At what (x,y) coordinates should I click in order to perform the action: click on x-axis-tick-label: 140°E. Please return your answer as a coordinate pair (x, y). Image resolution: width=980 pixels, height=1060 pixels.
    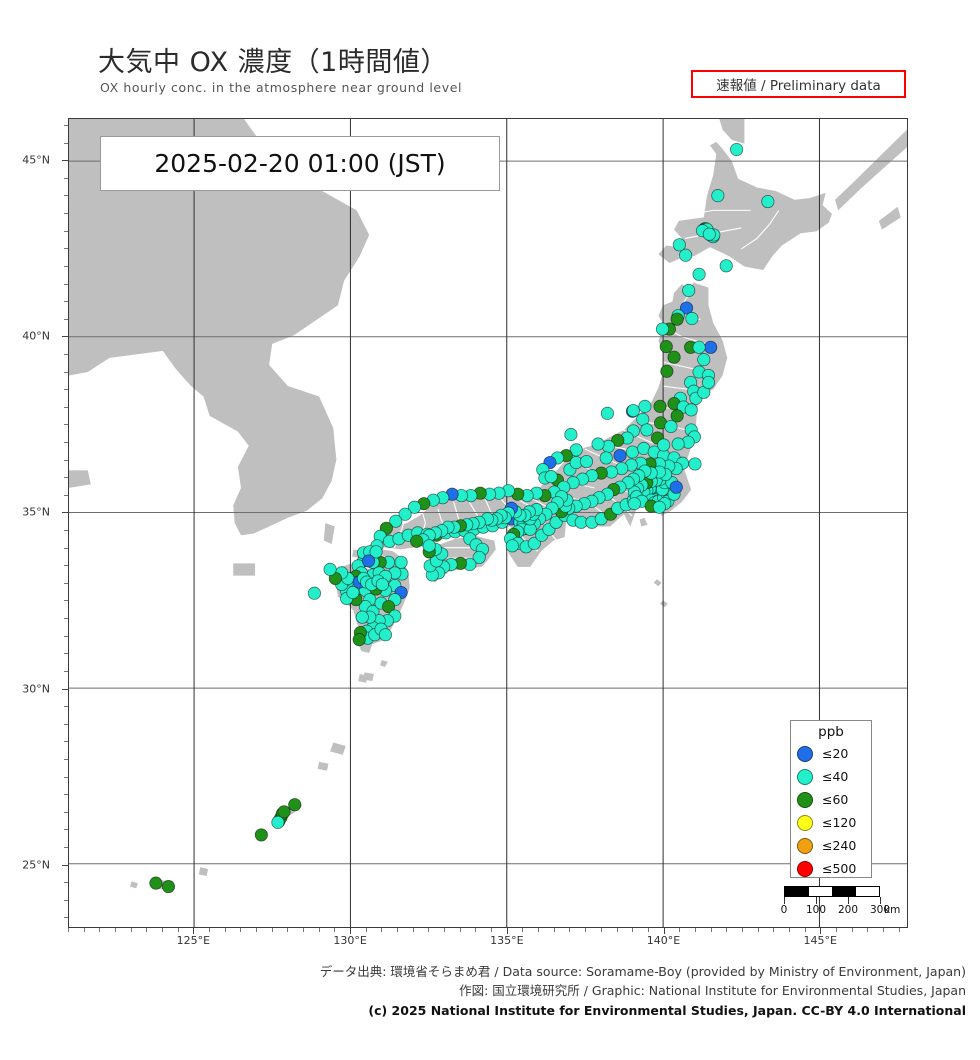
    Looking at the image, I should click on (663, 940).